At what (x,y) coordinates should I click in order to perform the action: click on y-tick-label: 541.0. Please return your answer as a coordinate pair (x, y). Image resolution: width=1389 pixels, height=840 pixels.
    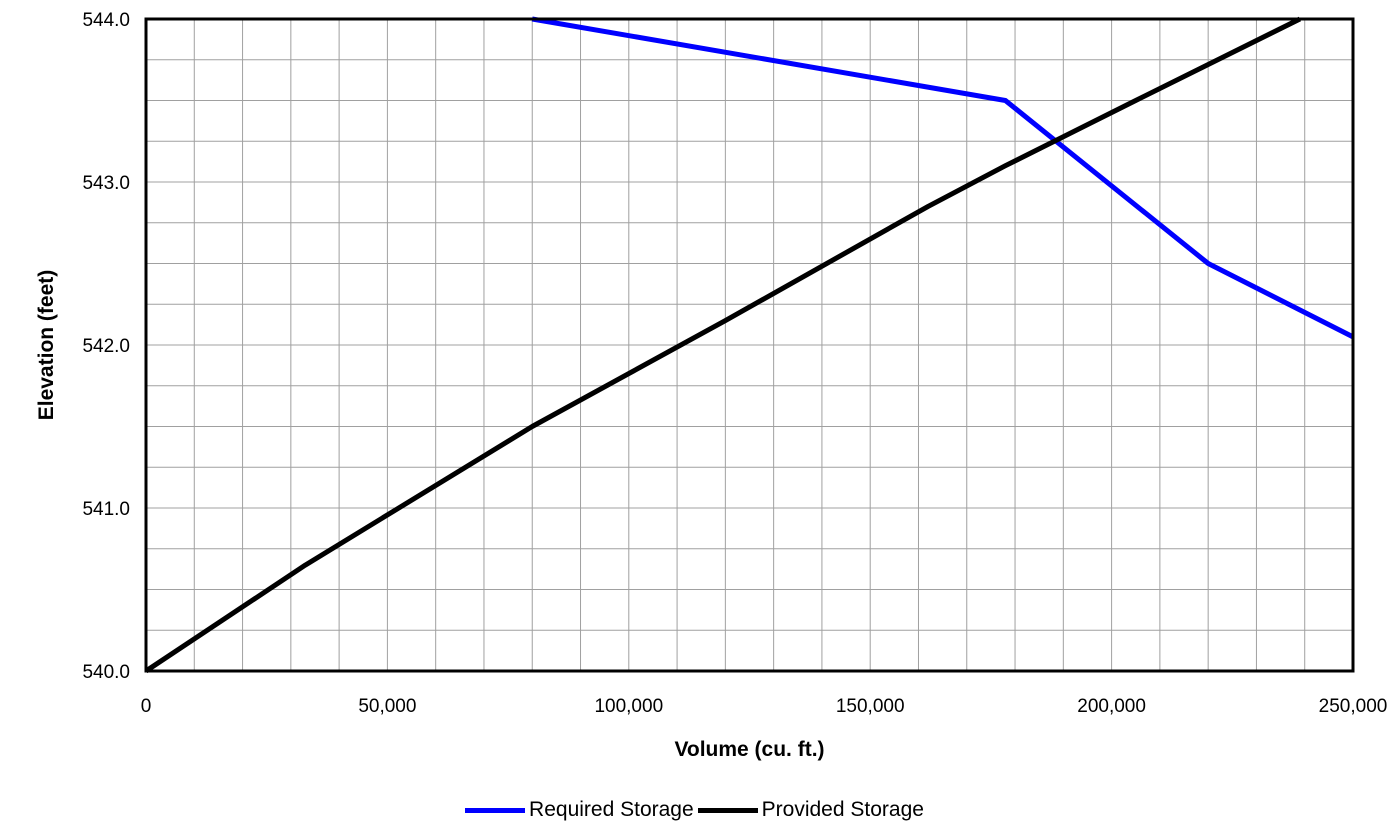
    Looking at the image, I should click on (106, 509).